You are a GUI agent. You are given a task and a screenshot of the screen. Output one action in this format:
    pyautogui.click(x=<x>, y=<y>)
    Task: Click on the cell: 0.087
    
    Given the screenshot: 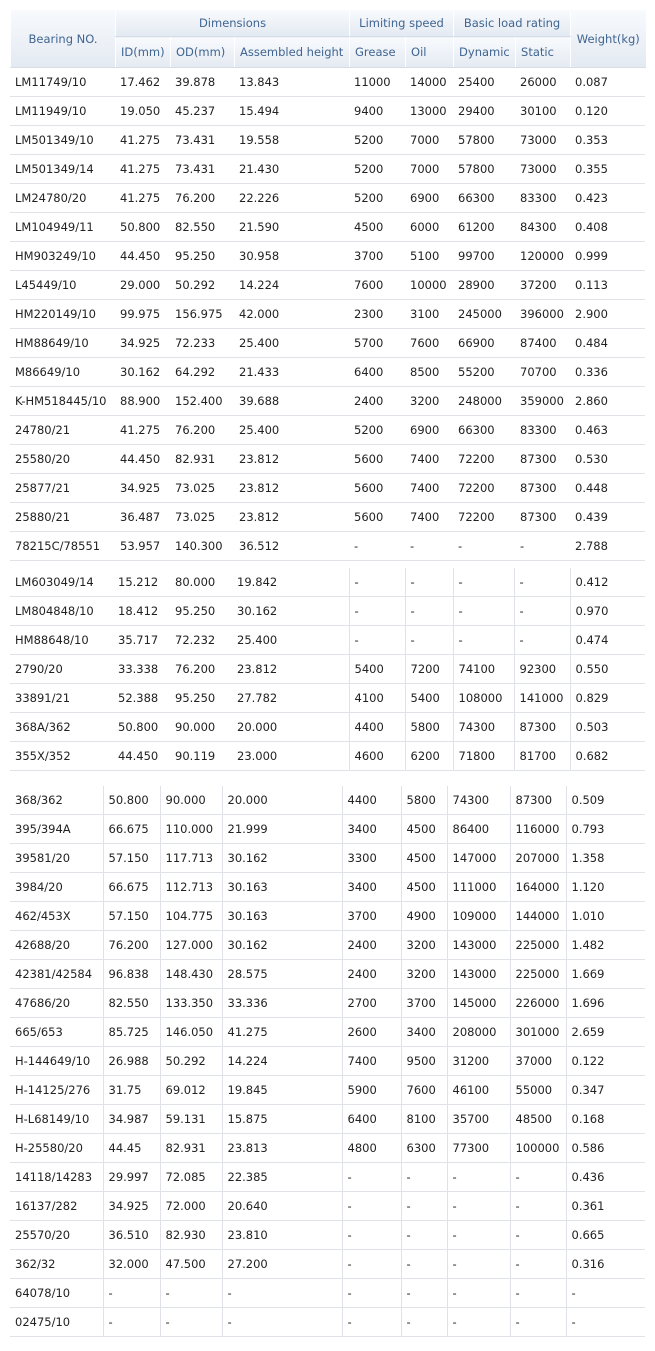 What is the action you would take?
    pyautogui.click(x=607, y=82)
    